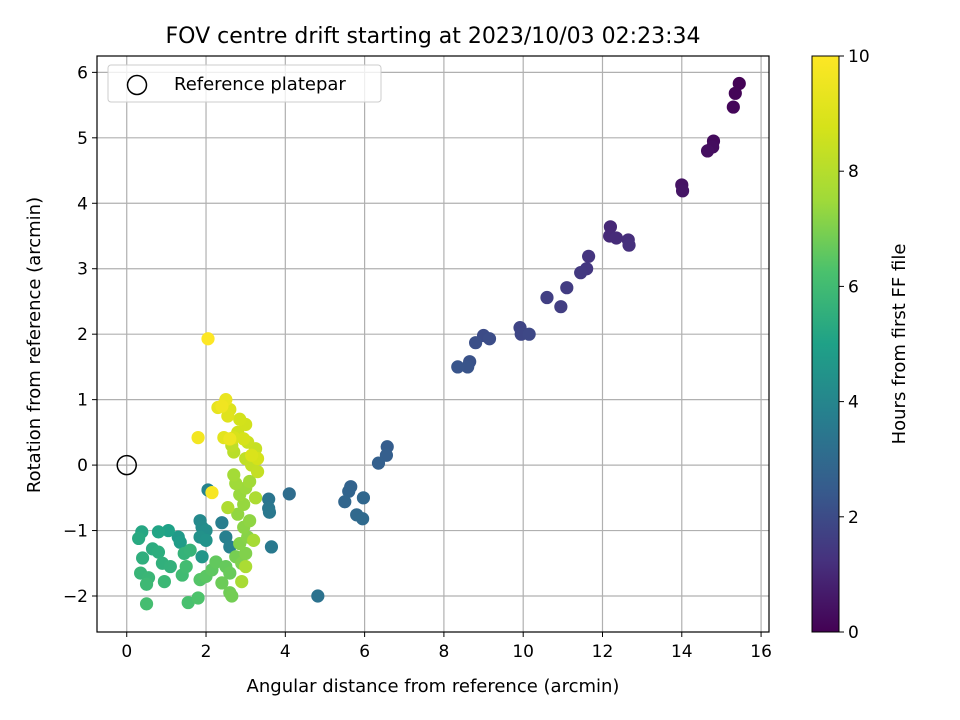 This screenshot has height=720, width=960. Describe the element at coordinates (853, 403) in the screenshot. I see `colorbar-tick-label: 4` at that location.